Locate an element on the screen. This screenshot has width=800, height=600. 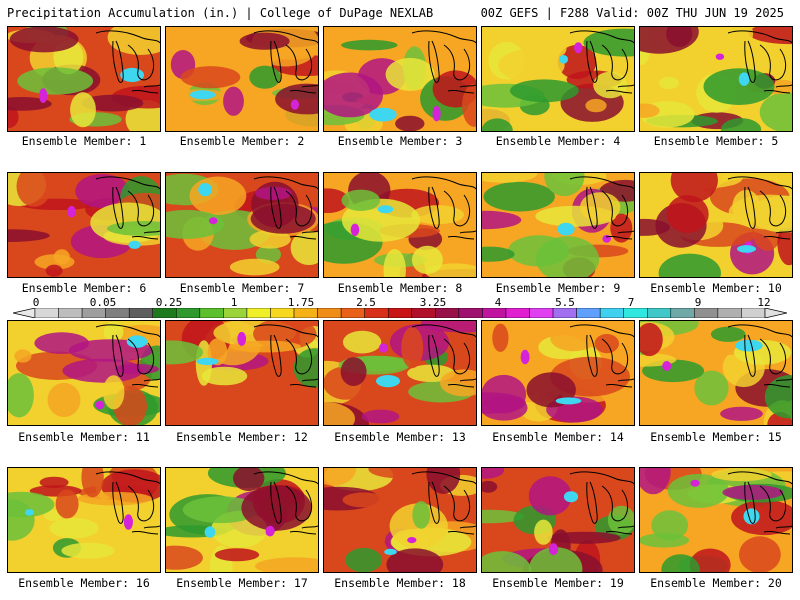
legend-level-label: 0 is located at coordinates (36, 302).